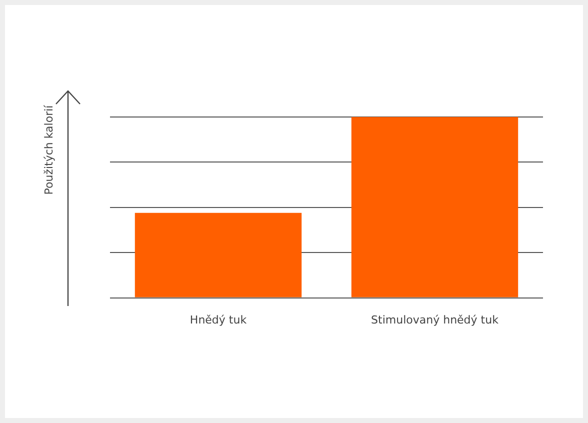 This screenshot has height=423, width=588. Describe the element at coordinates (219, 319) in the screenshot. I see `x-tick-label: Hnědý tuk` at that location.